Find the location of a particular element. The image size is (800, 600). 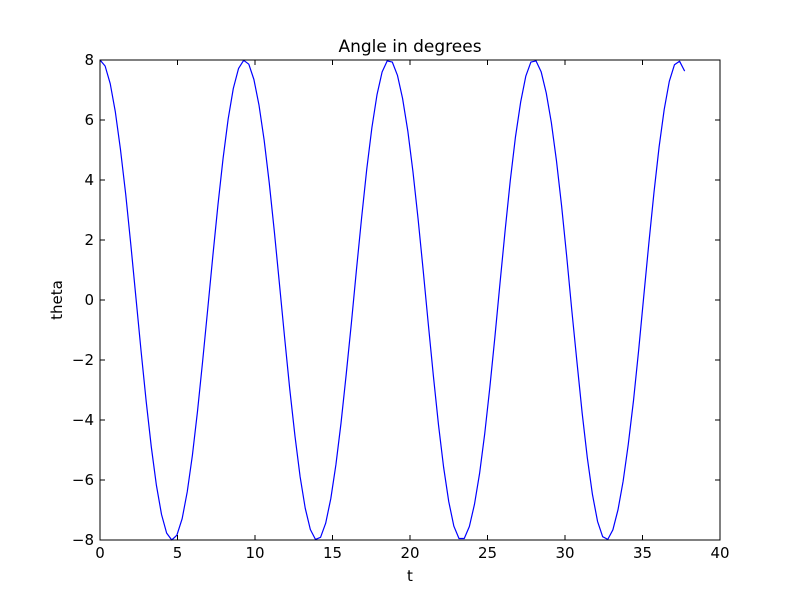

x-tick-label: 40 is located at coordinates (719, 553).